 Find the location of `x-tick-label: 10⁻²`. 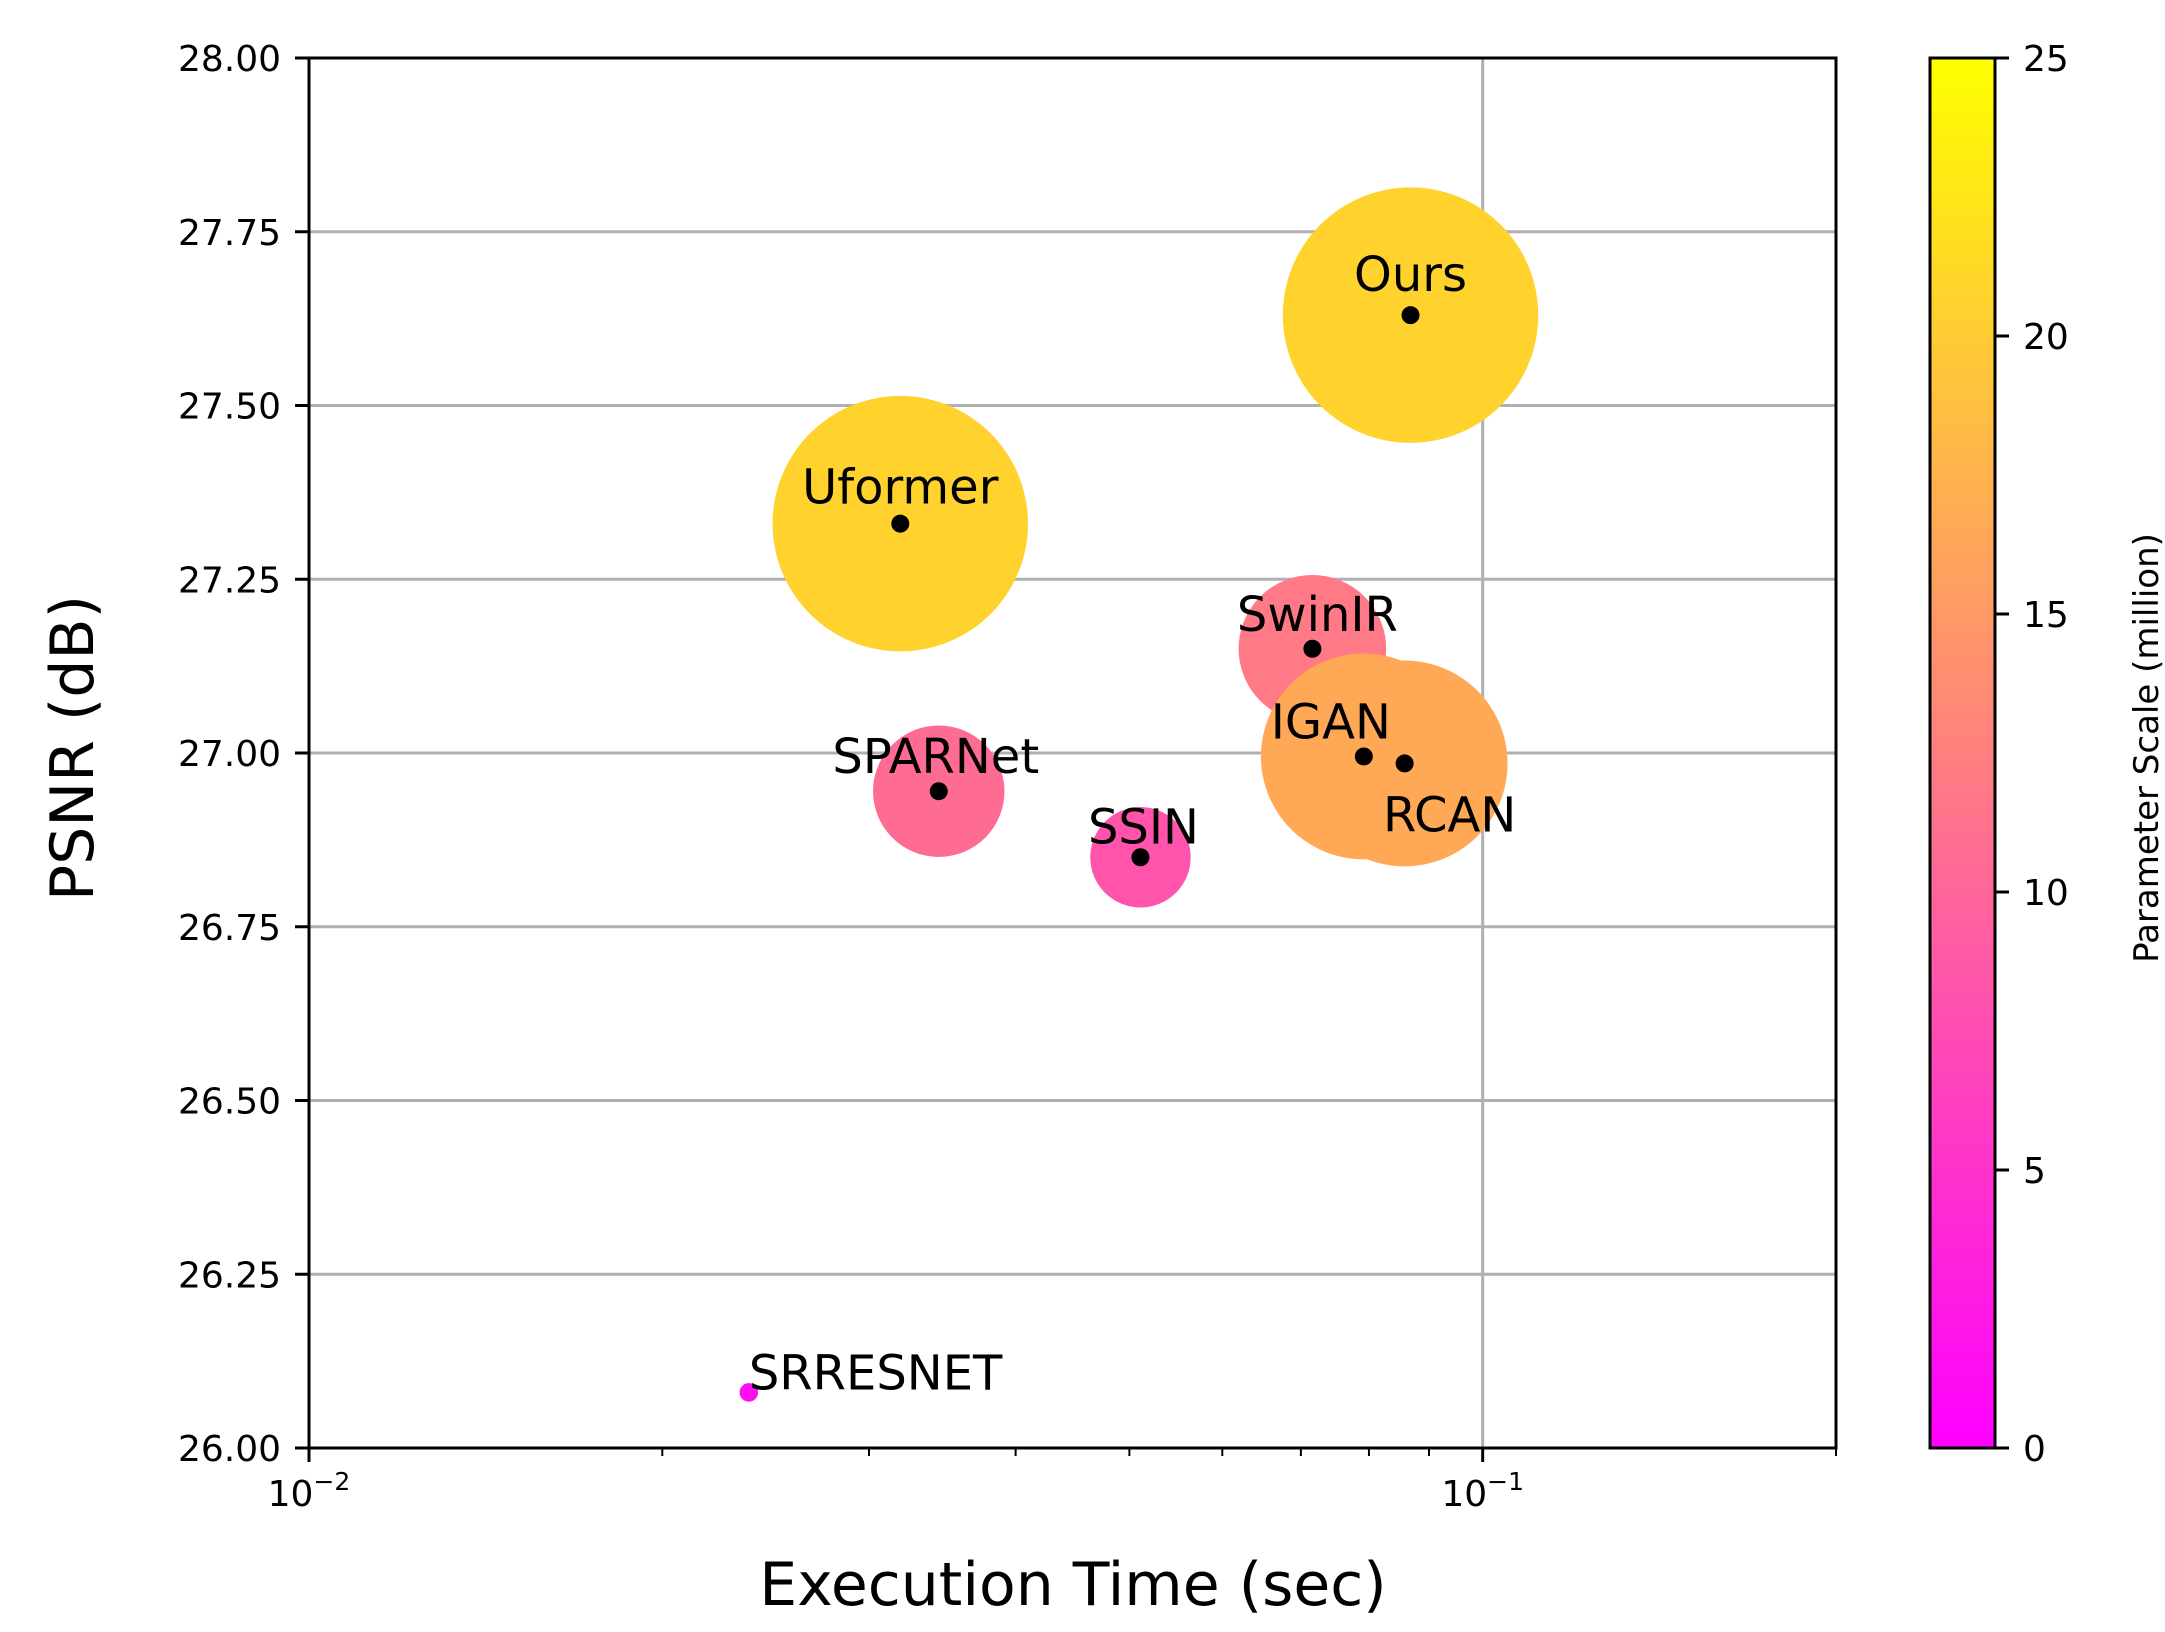

x-tick-label: 10⁻² is located at coordinates (309, 1491).